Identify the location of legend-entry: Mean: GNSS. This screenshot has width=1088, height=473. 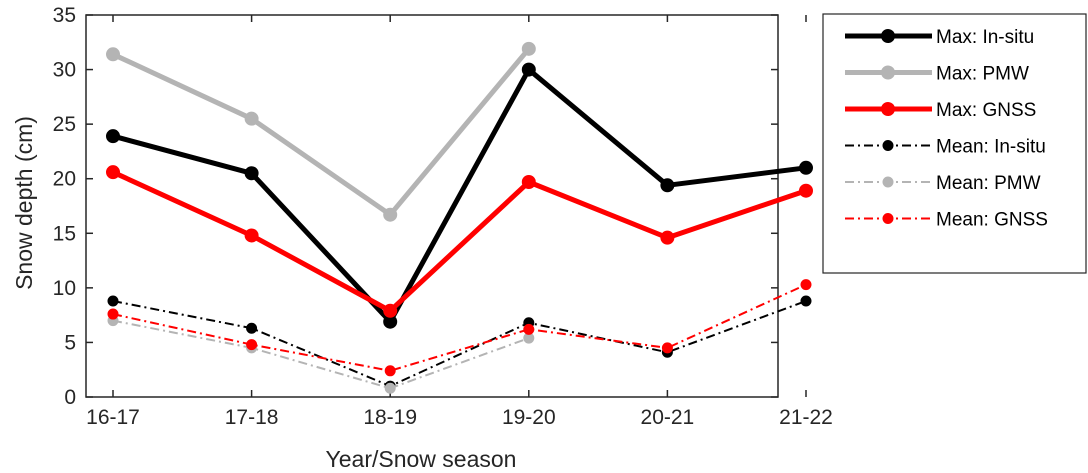
(946, 220).